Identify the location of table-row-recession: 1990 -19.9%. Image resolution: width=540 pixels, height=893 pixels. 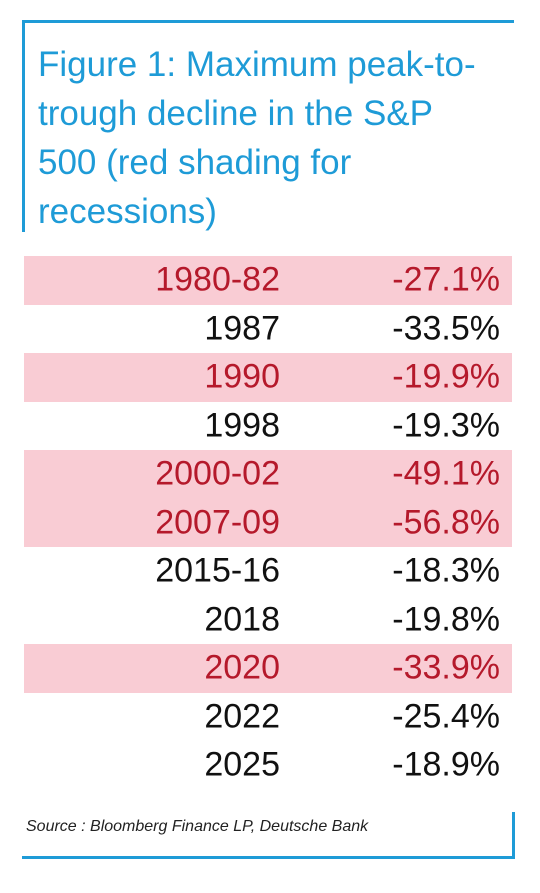
(268, 377).